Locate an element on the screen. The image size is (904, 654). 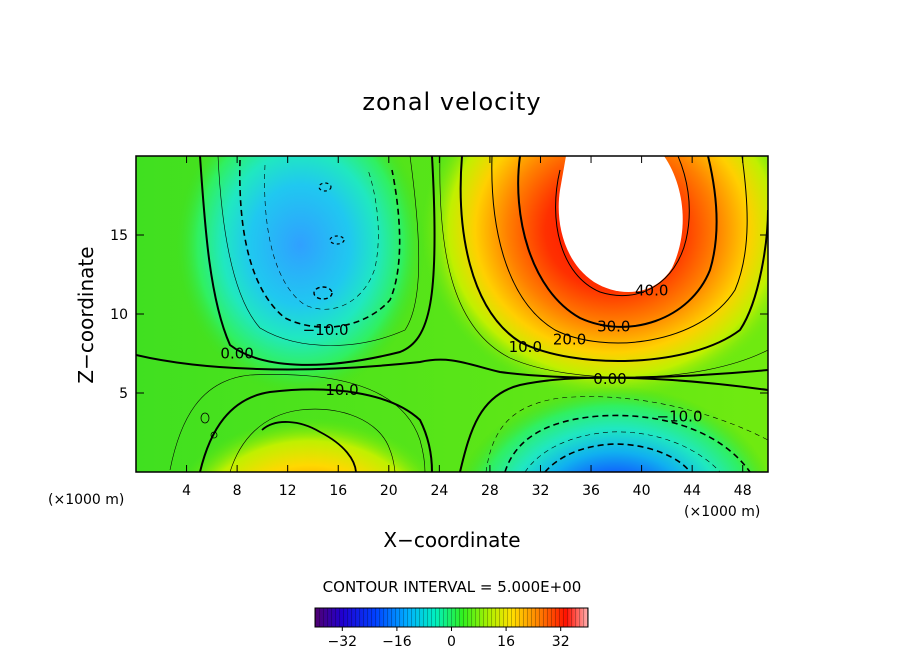
colorbar-tick-label: −16 is located at coordinates (397, 642).